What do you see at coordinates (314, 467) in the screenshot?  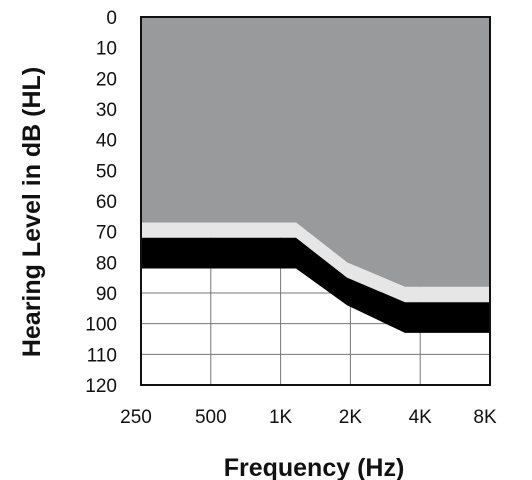 I see `x-axis-label: Frequency (Hz)` at bounding box center [314, 467].